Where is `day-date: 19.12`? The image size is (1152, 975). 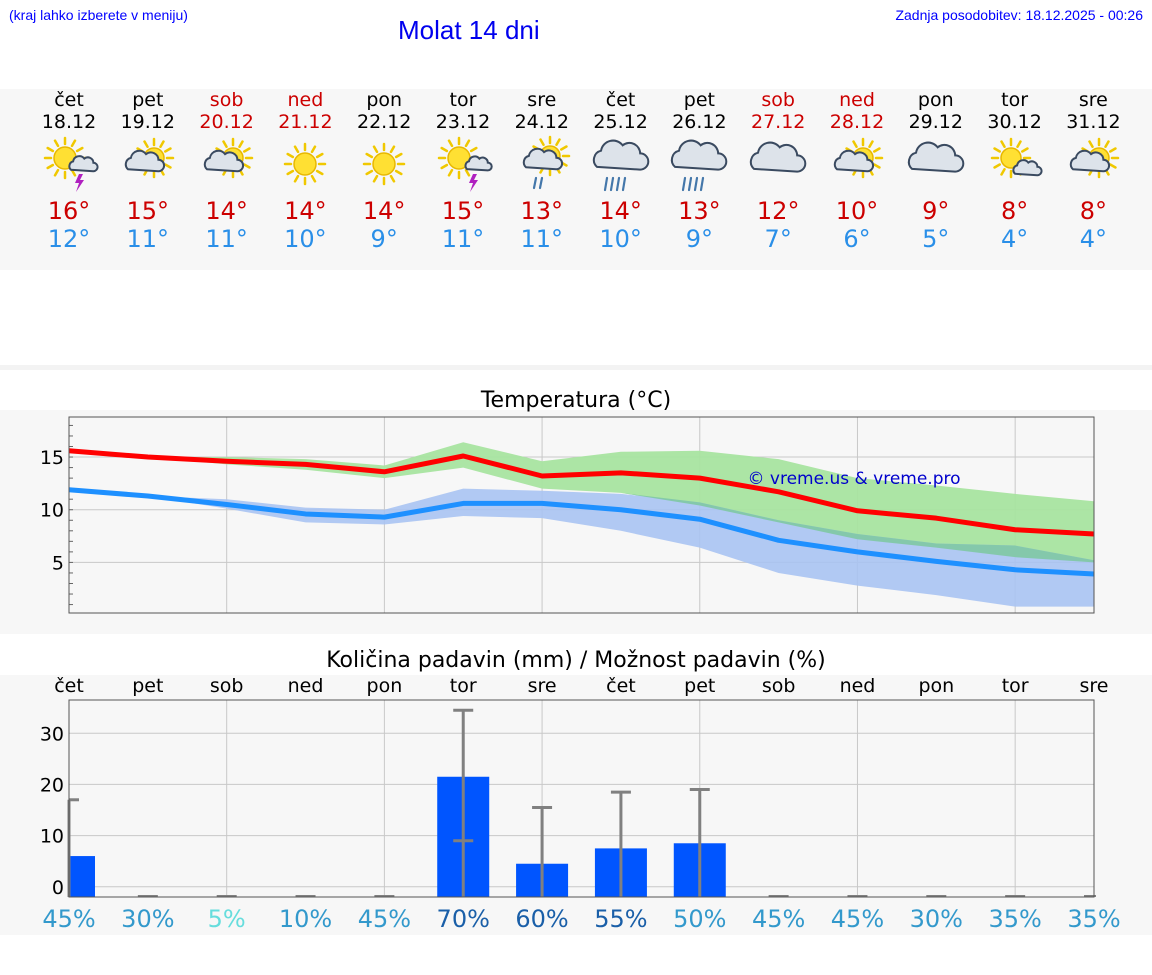 day-date: 19.12 is located at coordinates (147, 122).